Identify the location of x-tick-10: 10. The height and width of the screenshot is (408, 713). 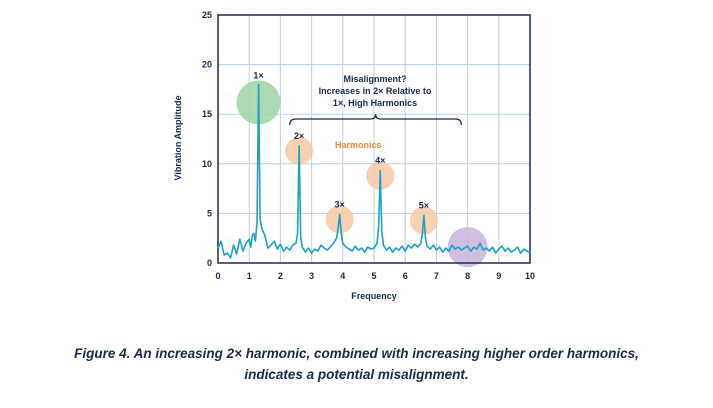
(530, 276).